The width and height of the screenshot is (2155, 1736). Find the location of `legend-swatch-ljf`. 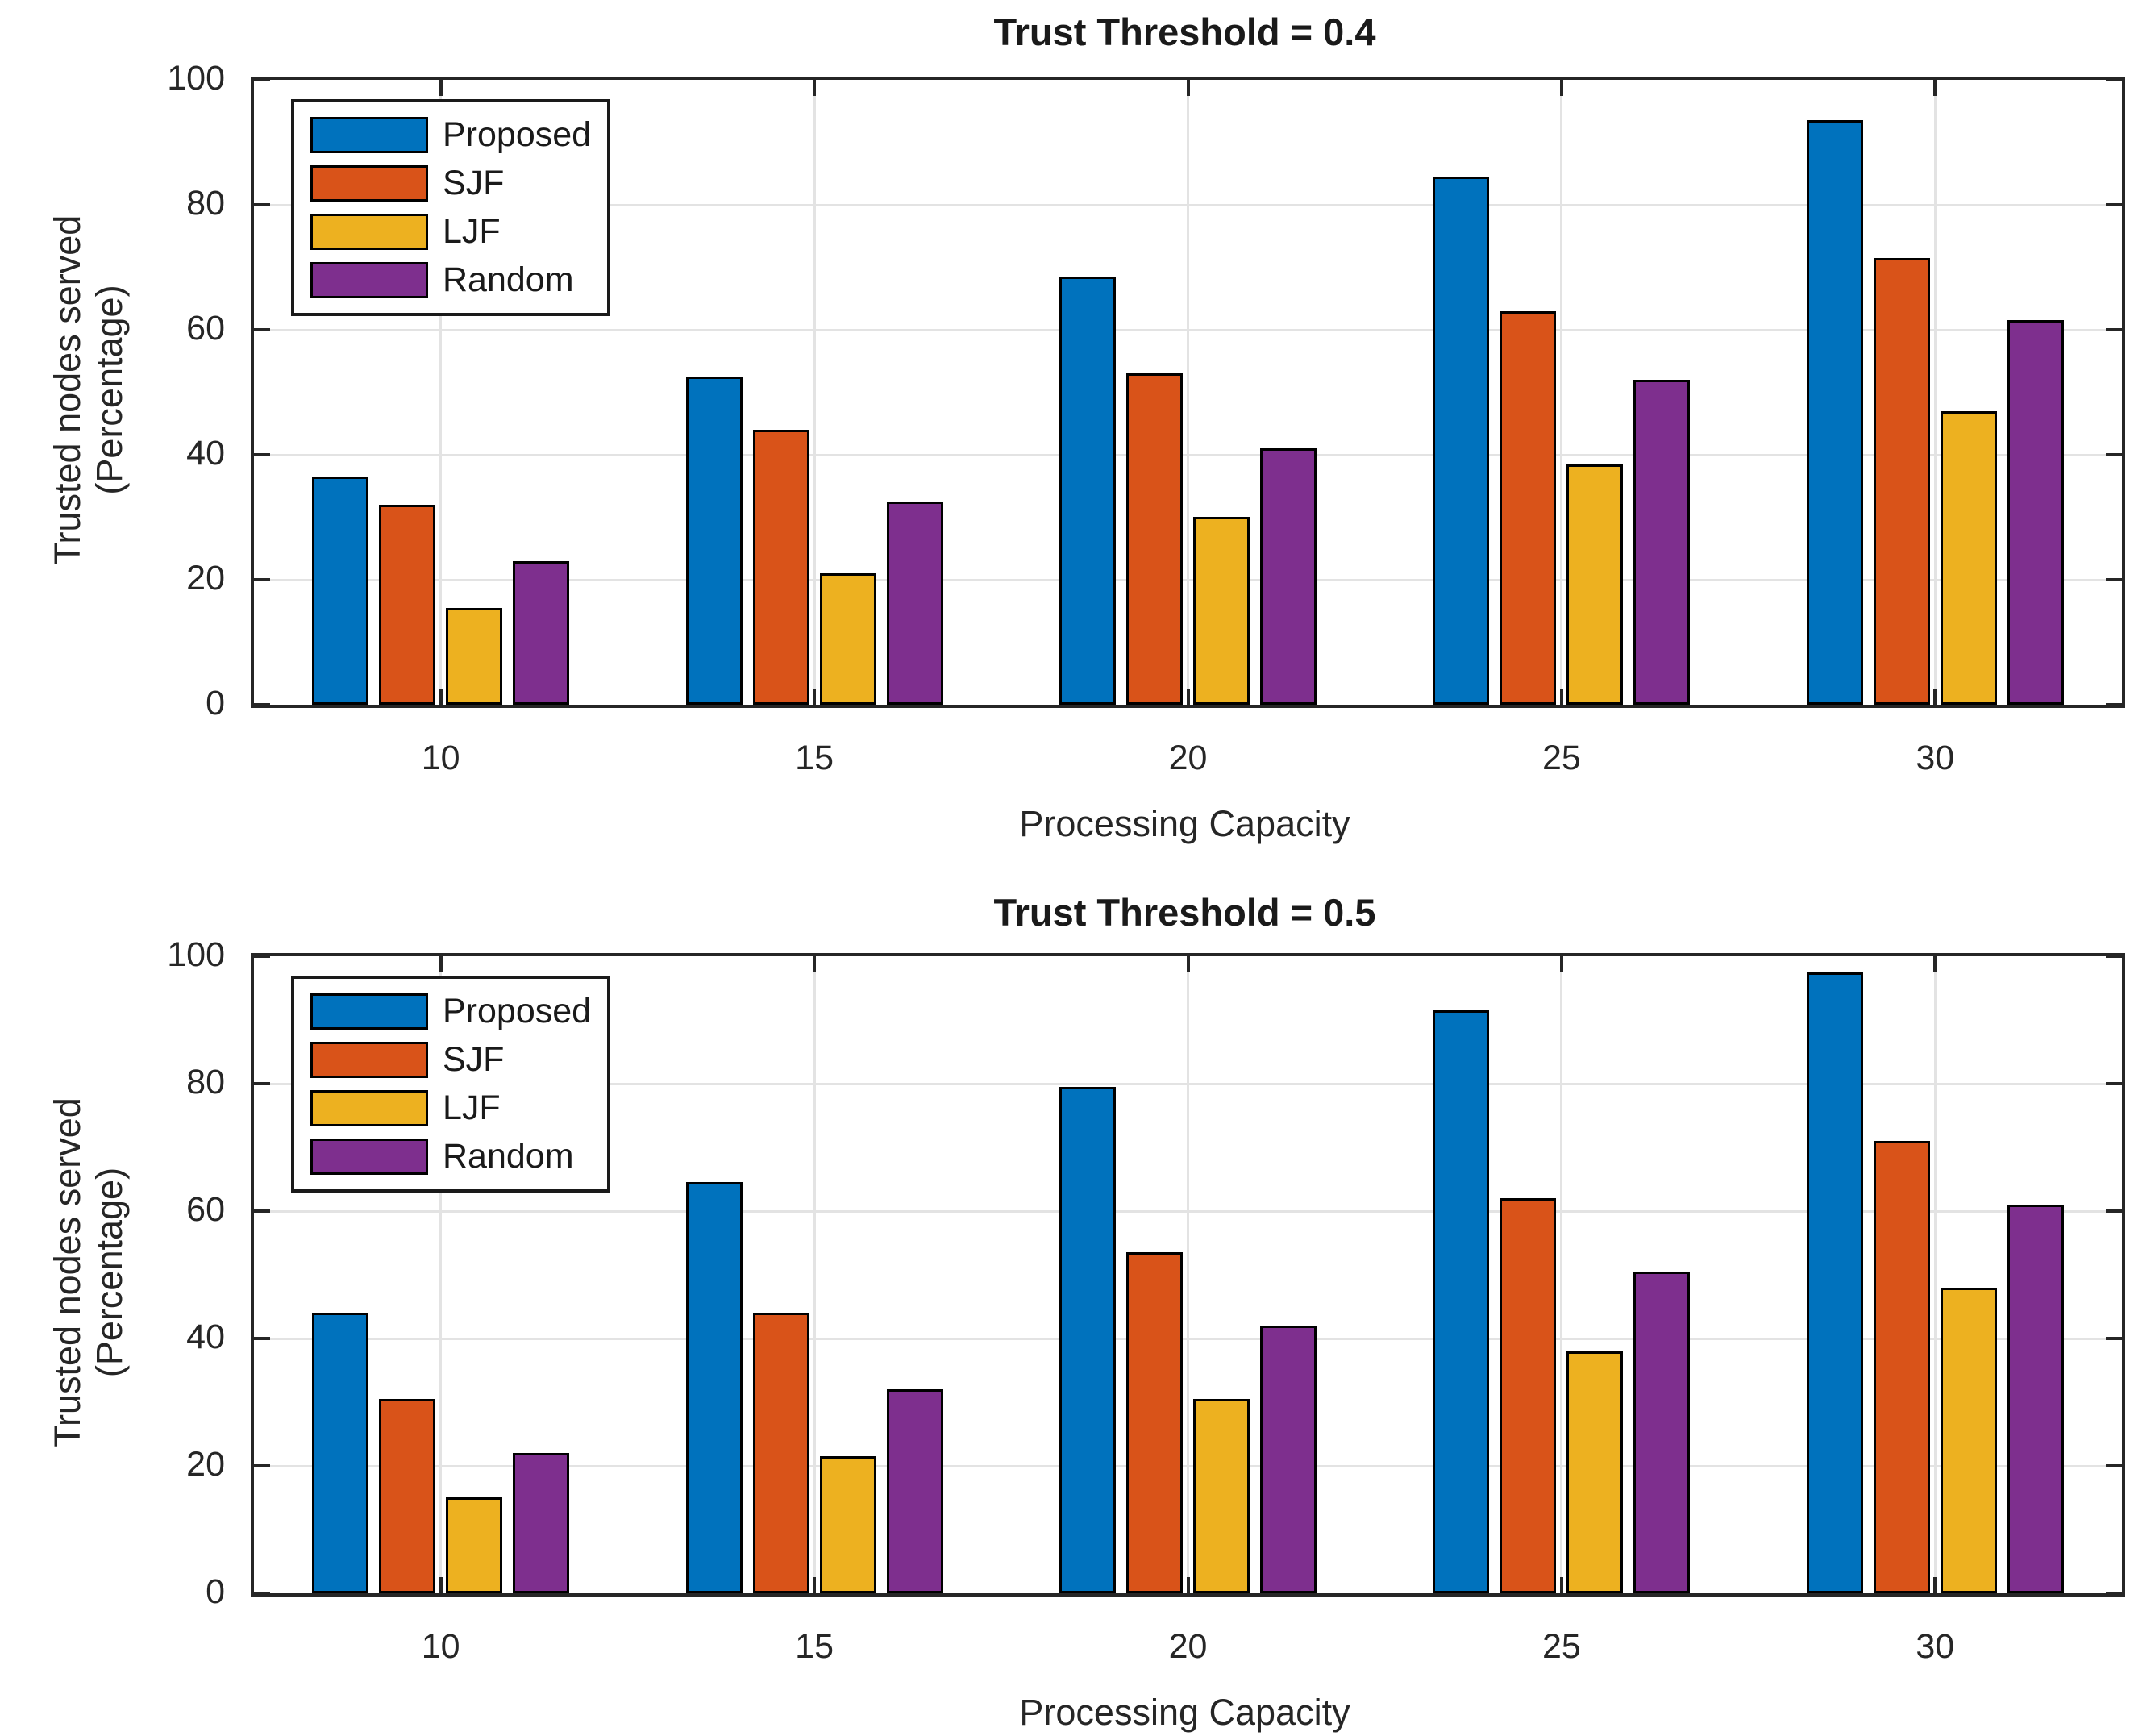

legend-swatch-ljf is located at coordinates (369, 1108).